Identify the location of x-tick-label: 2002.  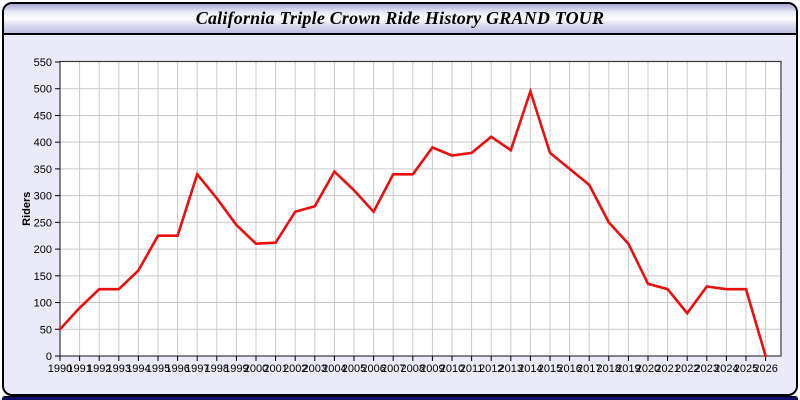
(295, 369).